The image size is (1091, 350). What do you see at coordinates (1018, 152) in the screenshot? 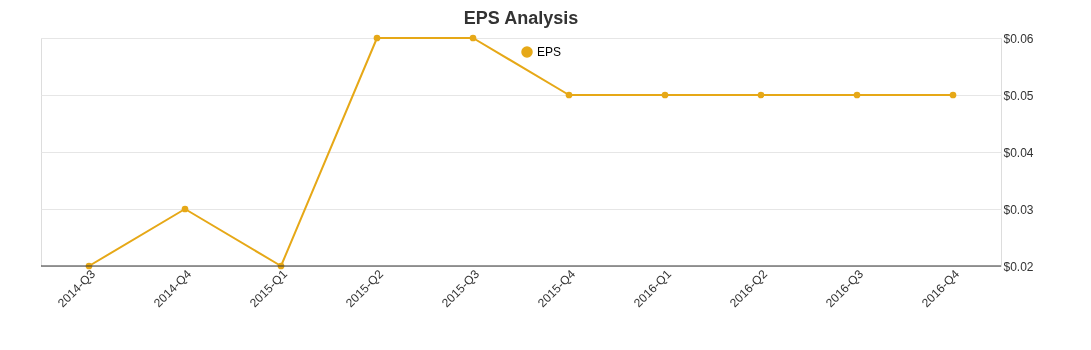
I see `y-tick-label: $0.04` at bounding box center [1018, 152].